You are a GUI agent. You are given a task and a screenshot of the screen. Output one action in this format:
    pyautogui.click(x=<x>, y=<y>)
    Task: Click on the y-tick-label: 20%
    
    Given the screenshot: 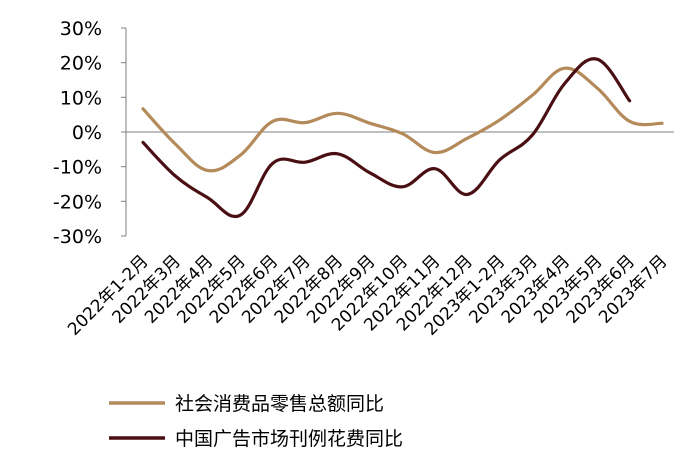 What is the action you would take?
    pyautogui.click(x=81, y=64)
    